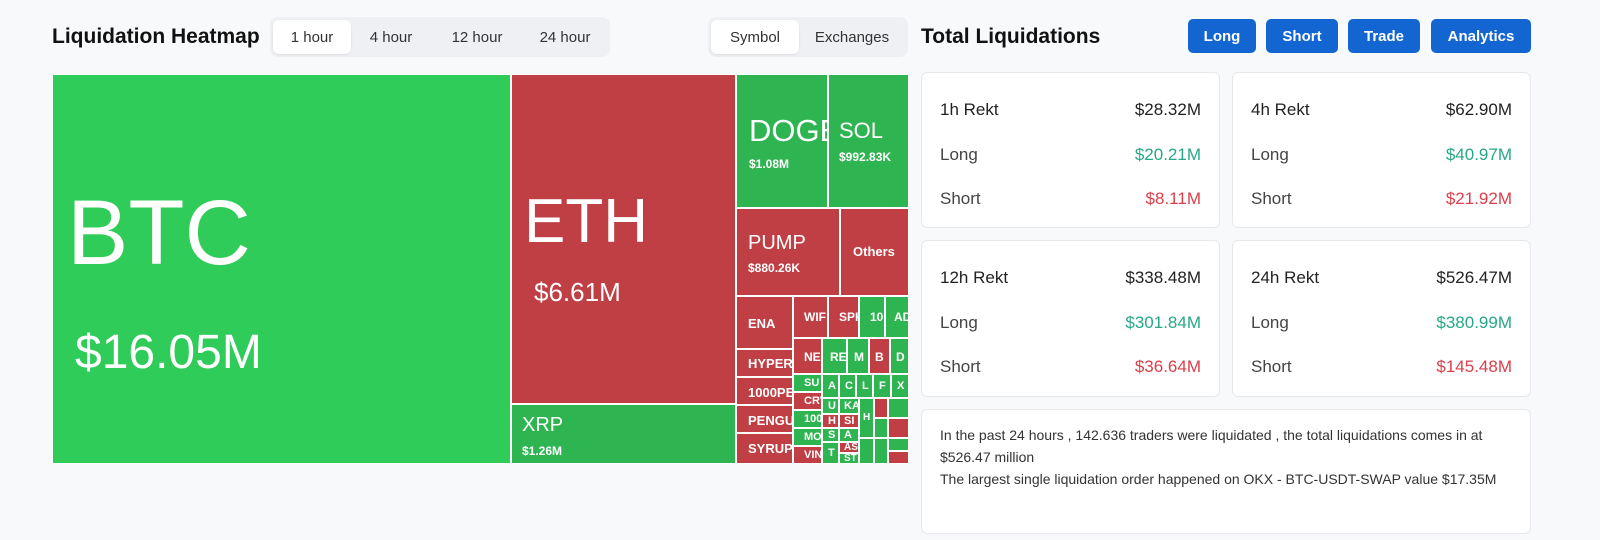 This screenshot has width=1600, height=540. What do you see at coordinates (1167, 366) in the screenshot?
I see `card-short-value: $36.64M` at bounding box center [1167, 366].